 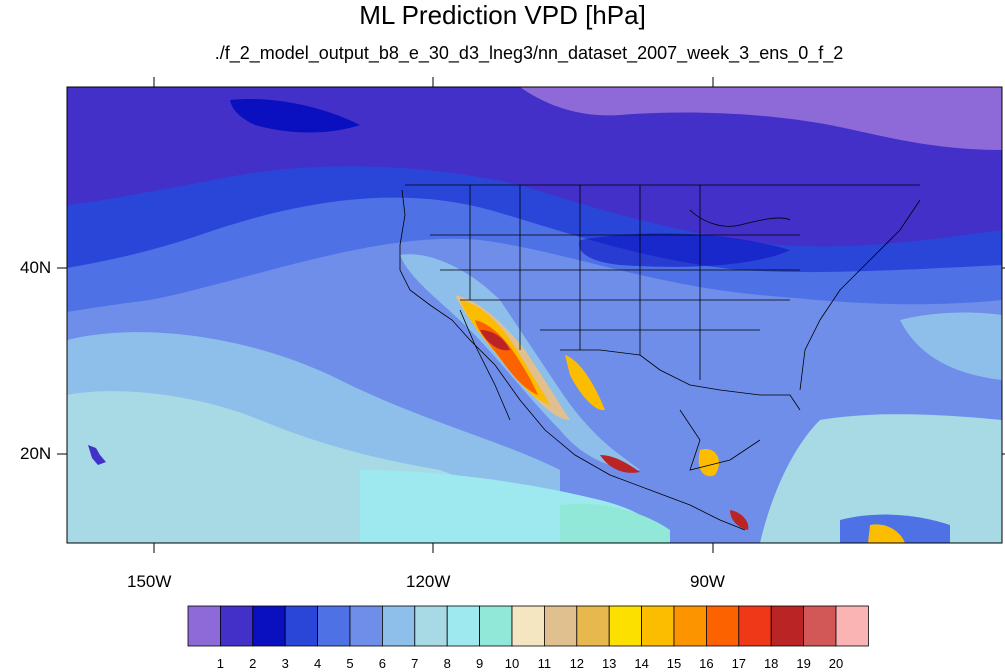 I want to click on colorbar-label: 4, so click(x=317, y=663).